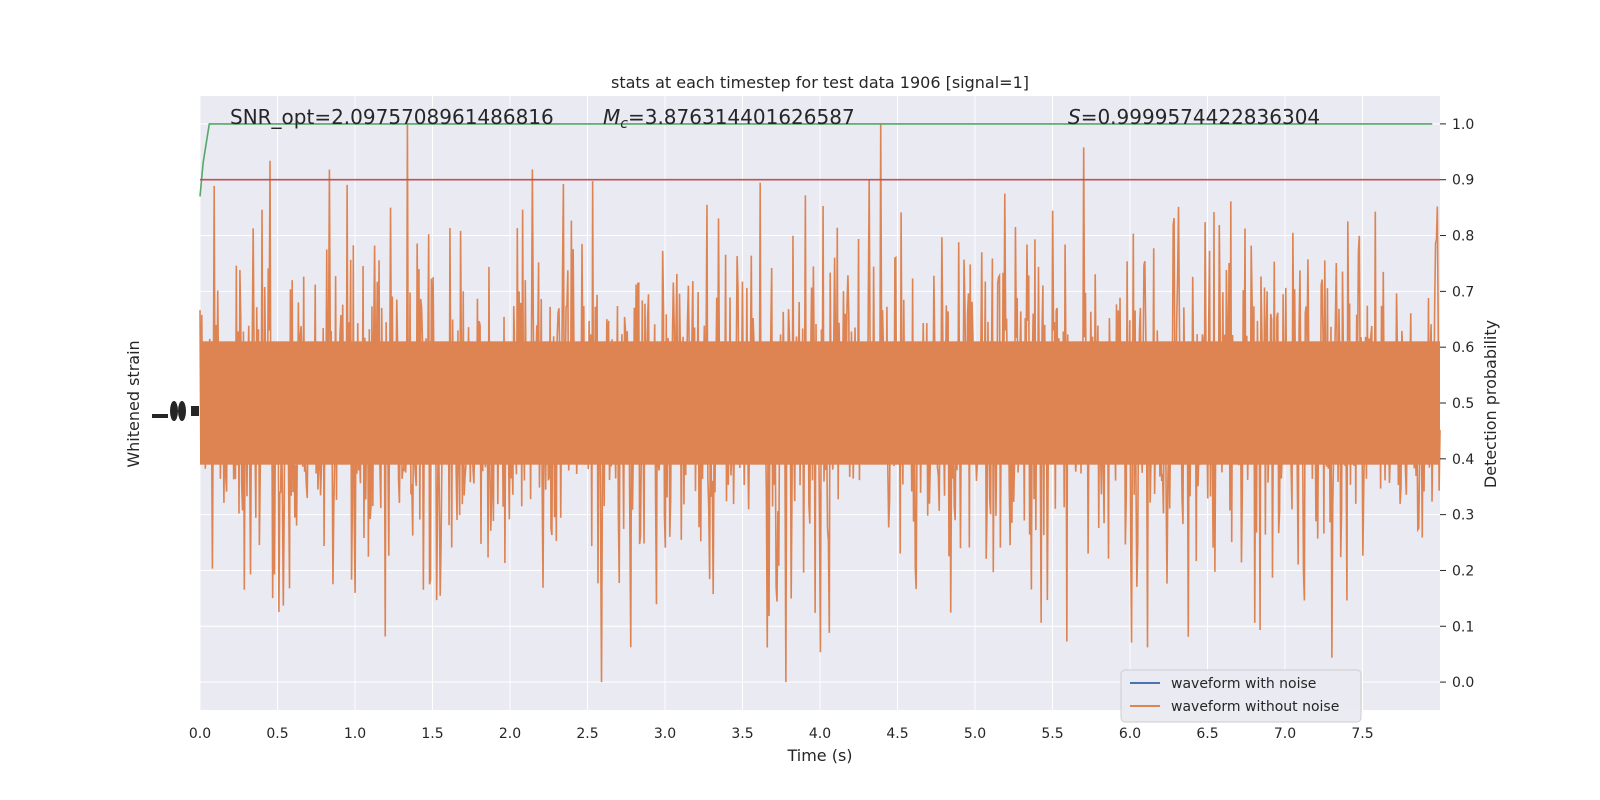 This screenshot has height=800, width=1600. Describe the element at coordinates (665, 734) in the screenshot. I see `x-tick-label: 3.0` at that location.